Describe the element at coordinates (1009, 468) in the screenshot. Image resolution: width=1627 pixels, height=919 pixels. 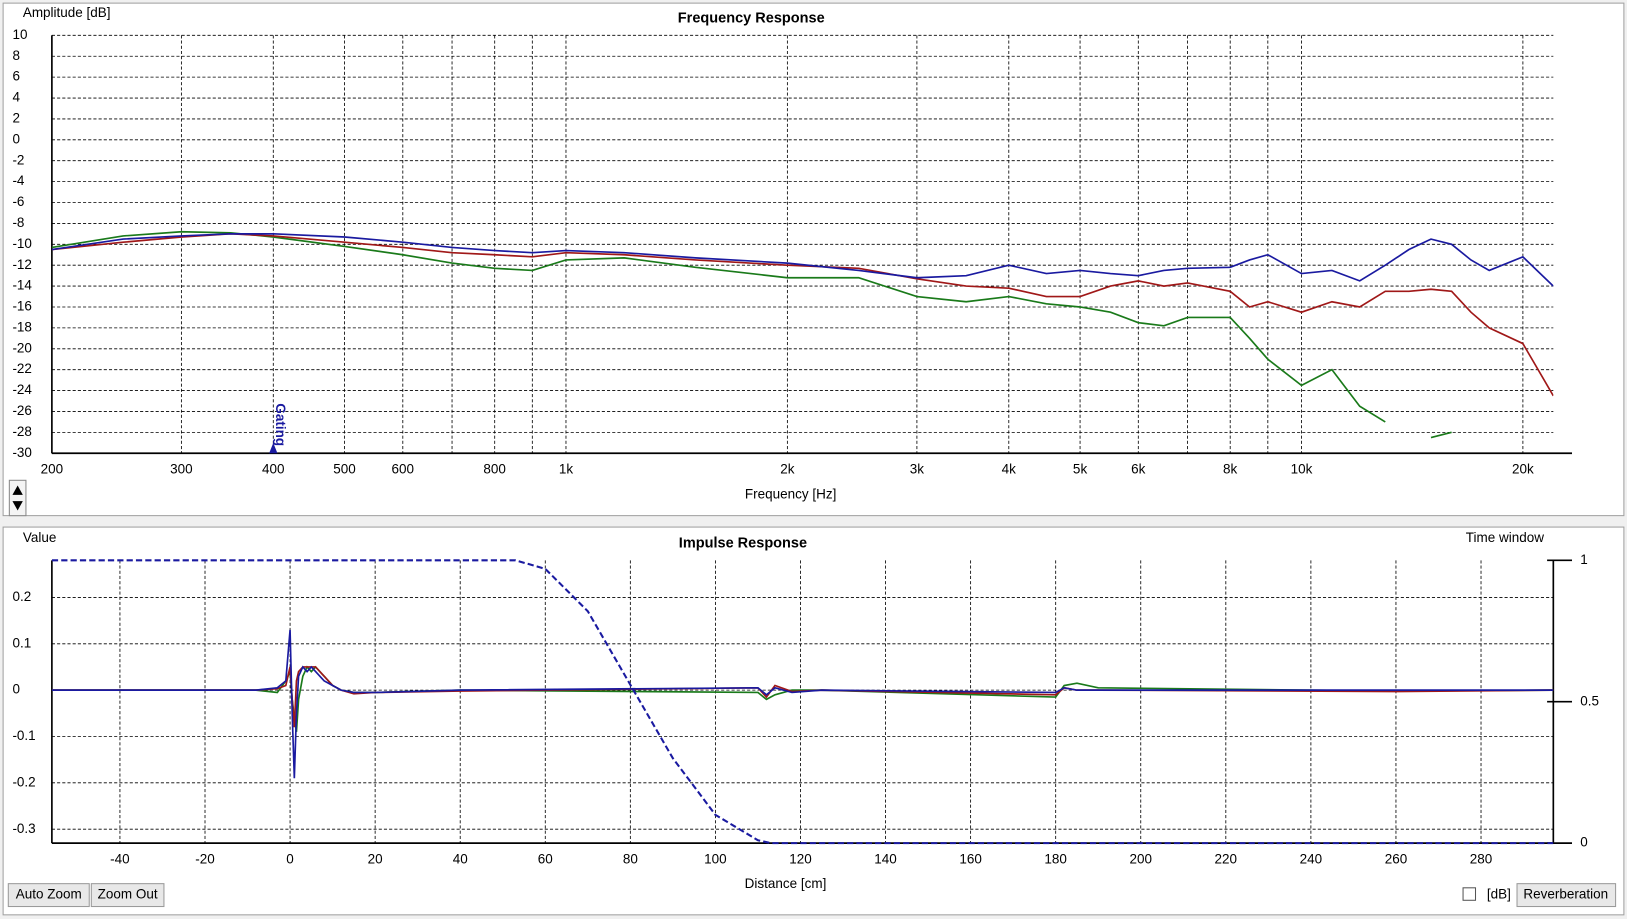
I see `x-tick-label: 4k` at that location.